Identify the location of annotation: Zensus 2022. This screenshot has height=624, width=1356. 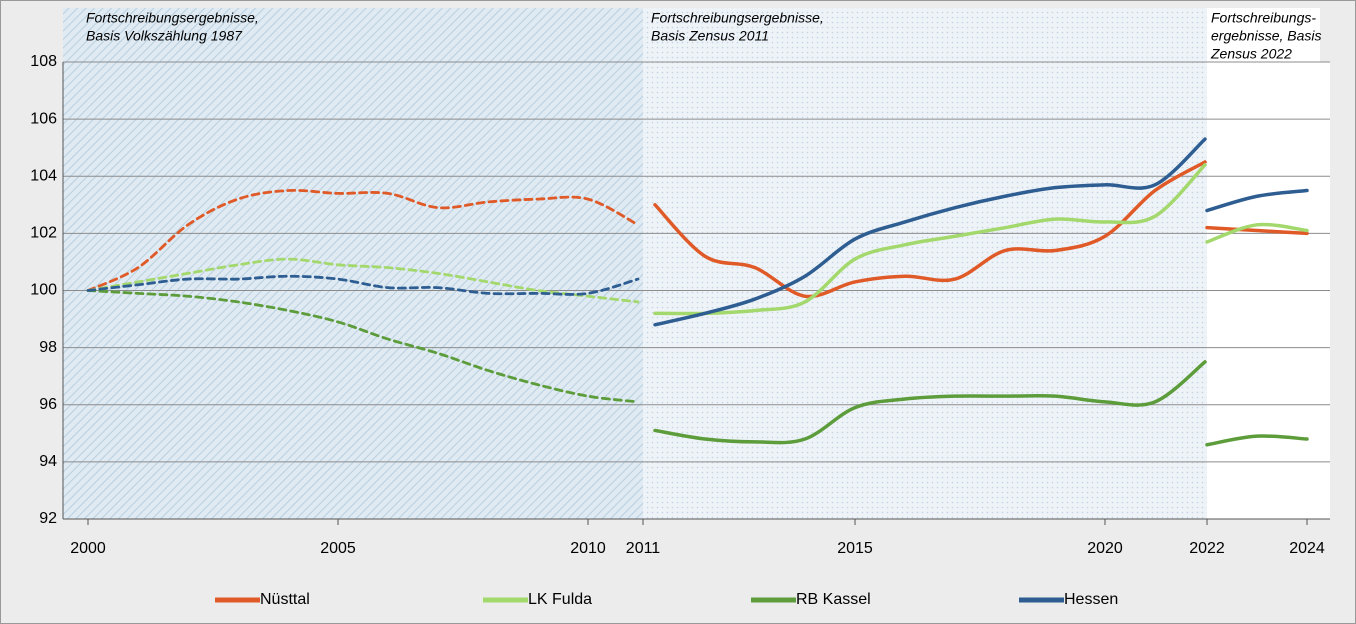
(1251, 54).